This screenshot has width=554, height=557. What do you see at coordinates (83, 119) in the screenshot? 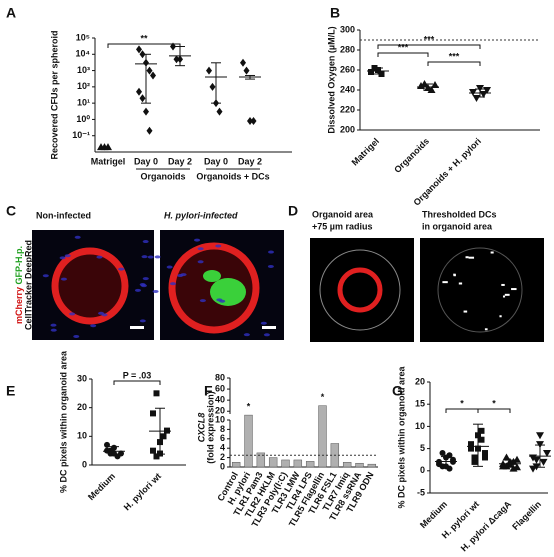
I see `y-tick-label: 10⁰` at bounding box center [83, 119].